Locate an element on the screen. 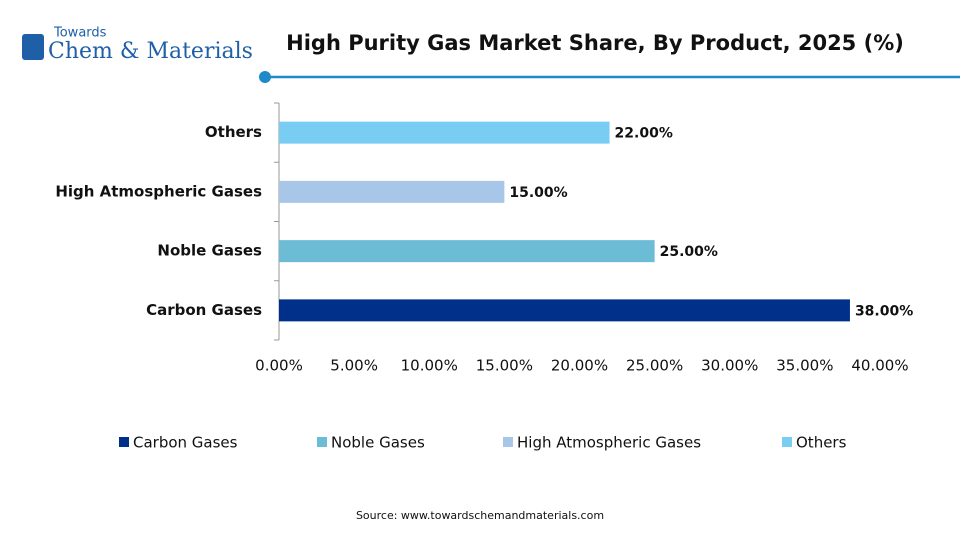  x-tick-label: 0.00% is located at coordinates (279, 366).